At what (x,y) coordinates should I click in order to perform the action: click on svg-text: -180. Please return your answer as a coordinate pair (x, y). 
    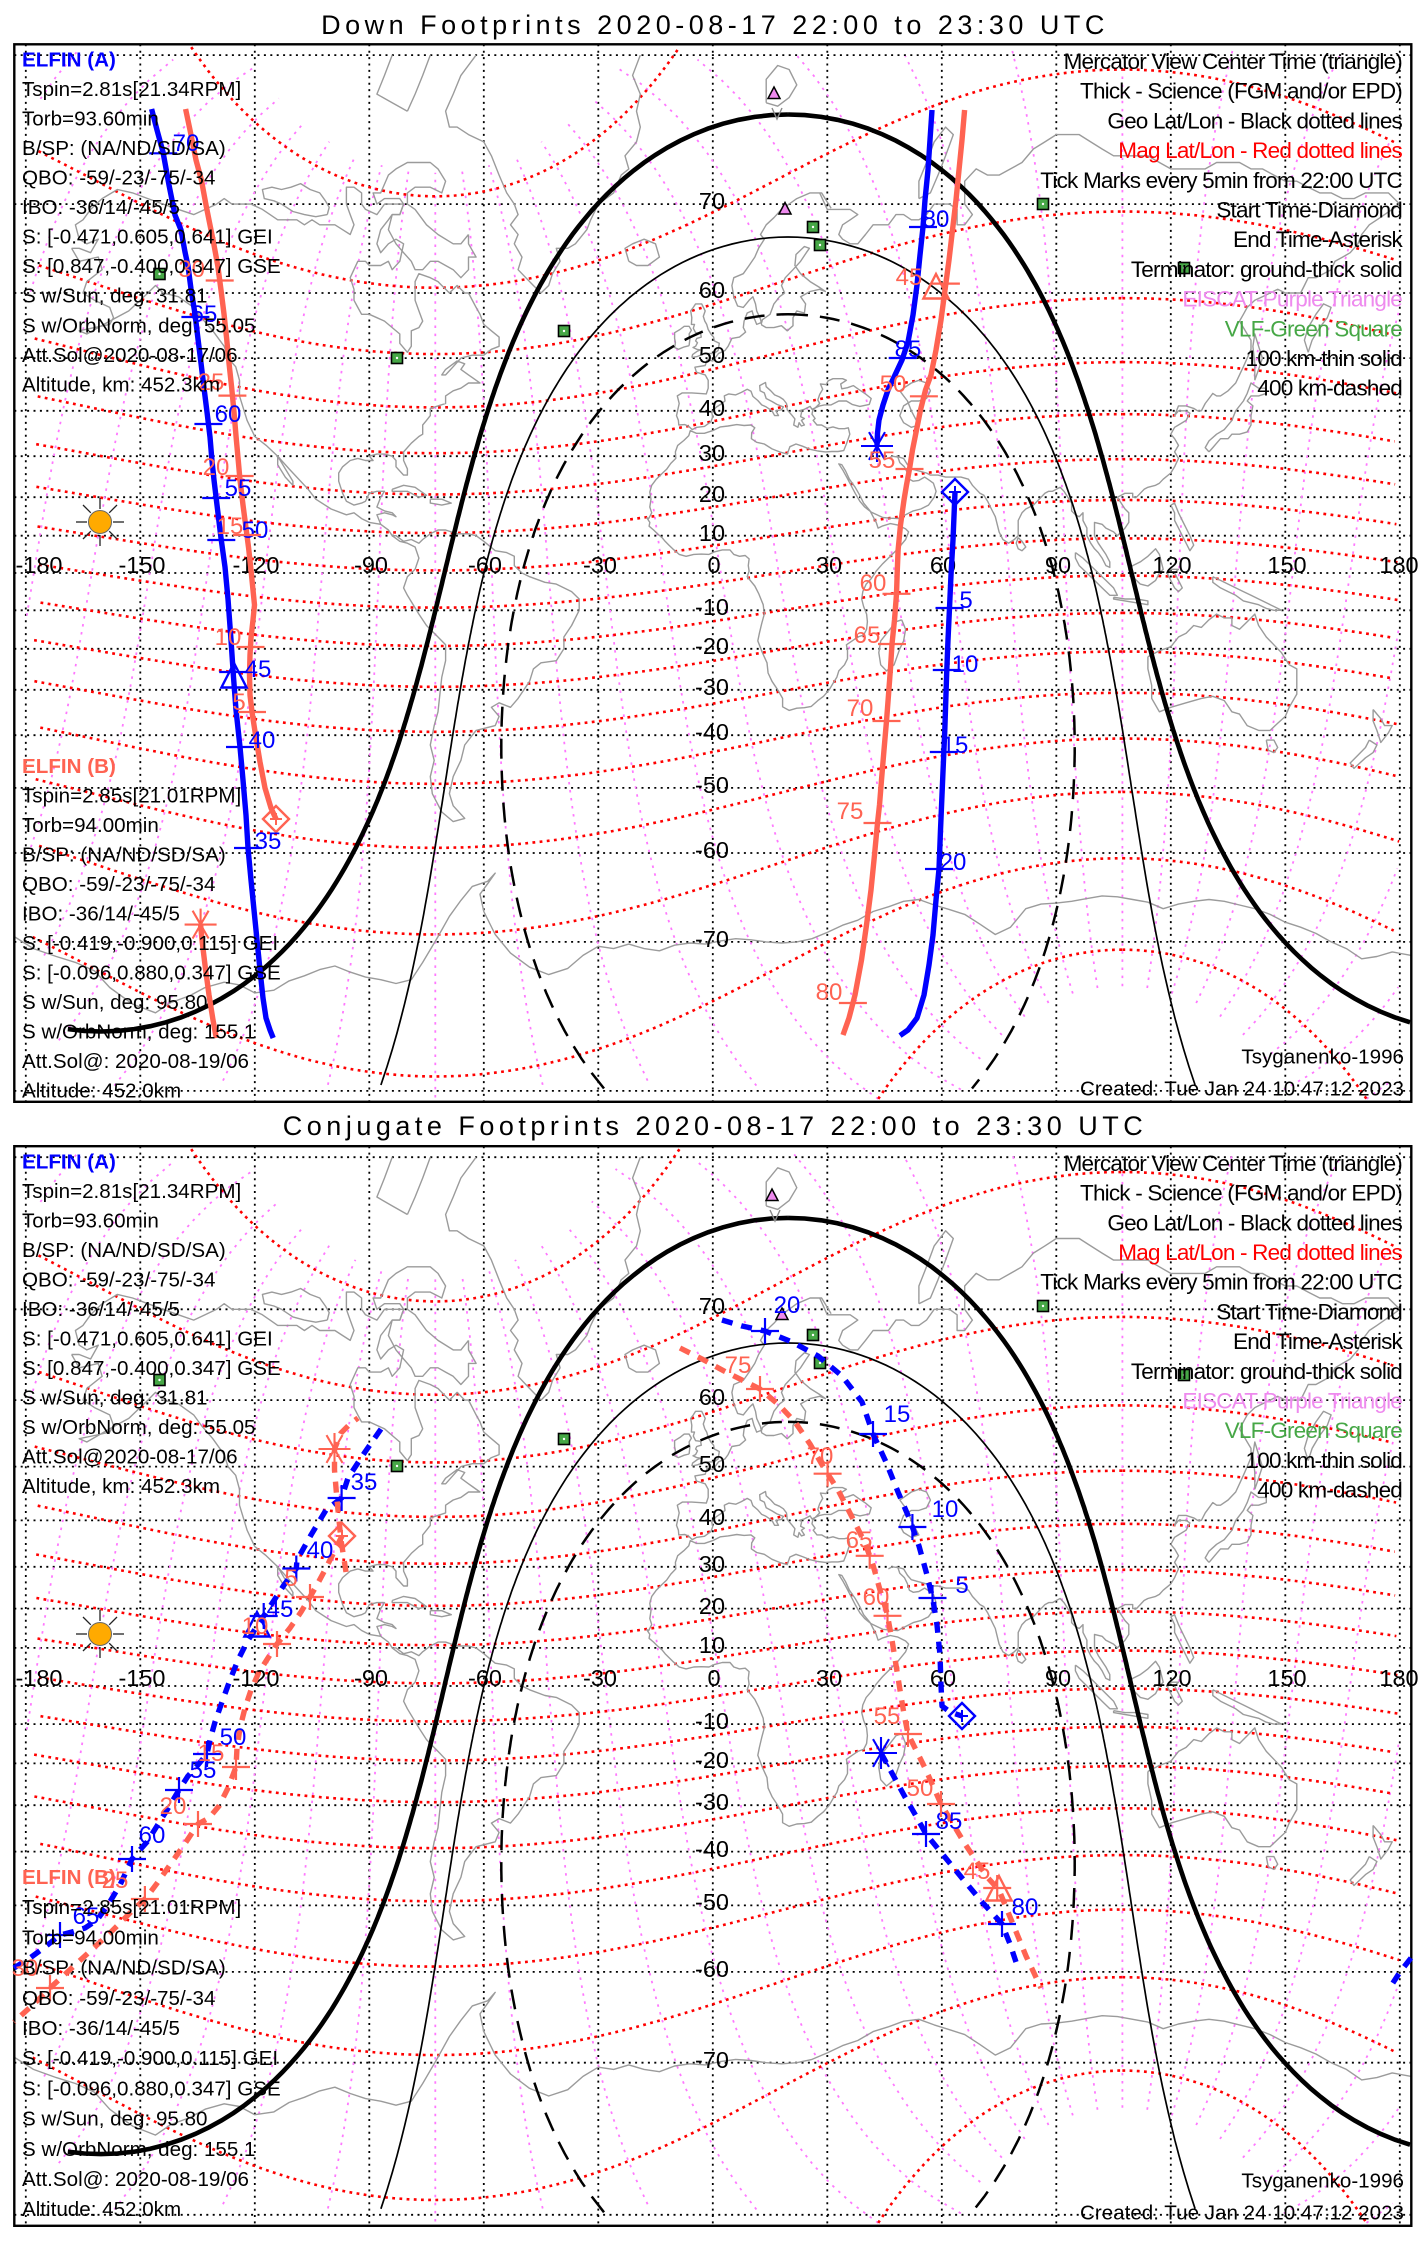
    Looking at the image, I should click on (38, 1678).